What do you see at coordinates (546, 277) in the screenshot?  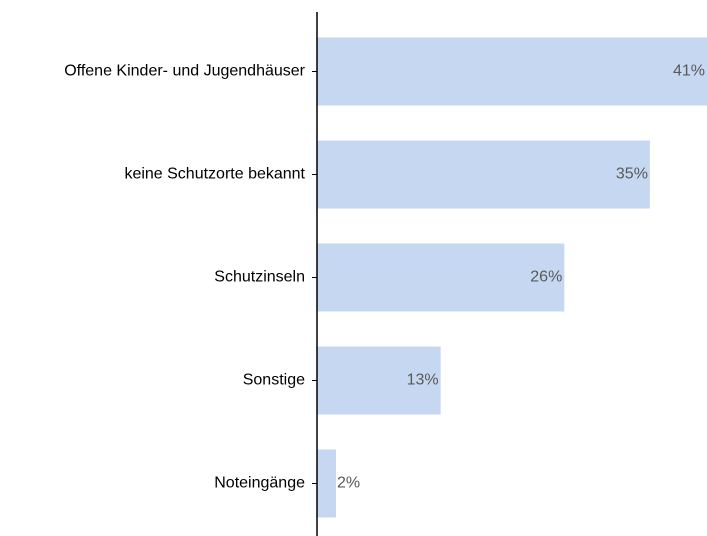 I see `value-label: 26%` at bounding box center [546, 277].